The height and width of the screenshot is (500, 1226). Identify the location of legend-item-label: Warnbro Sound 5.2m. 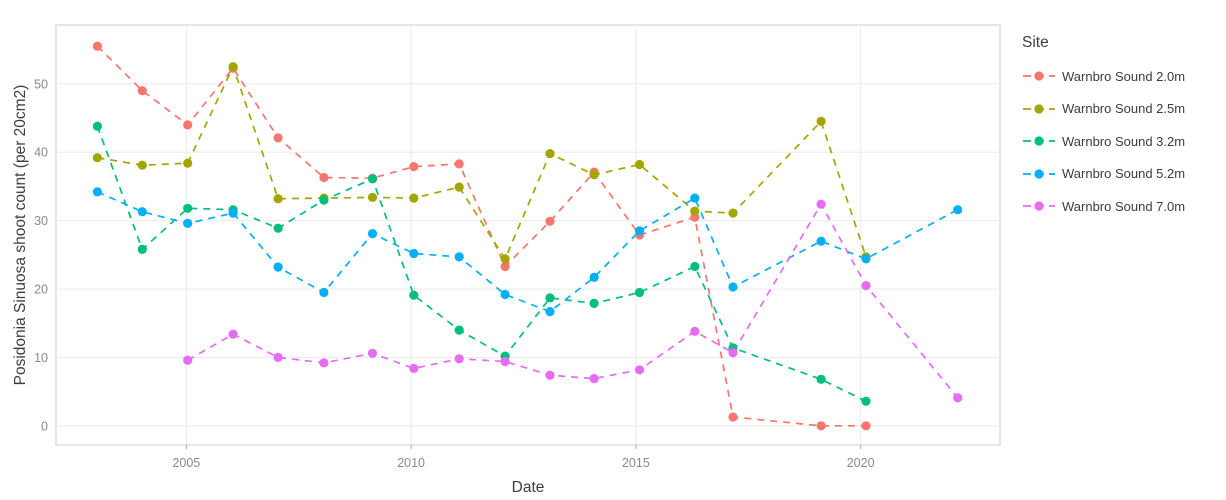
(1124, 174).